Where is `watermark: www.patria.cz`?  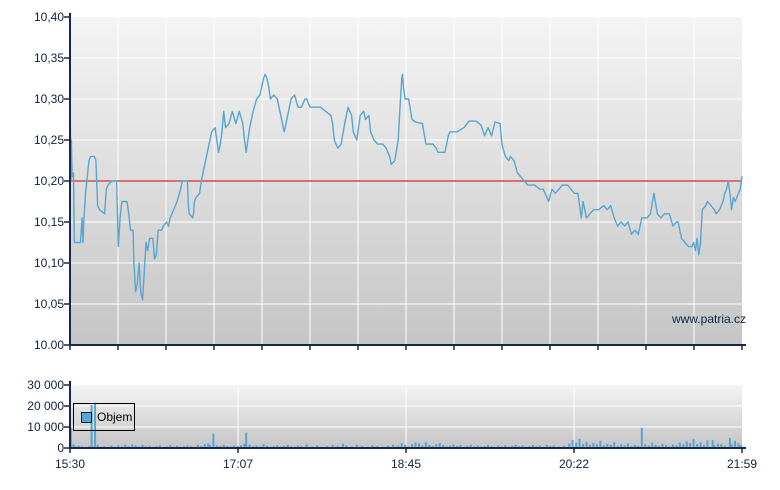
watermark: www.patria.cz is located at coordinates (708, 319).